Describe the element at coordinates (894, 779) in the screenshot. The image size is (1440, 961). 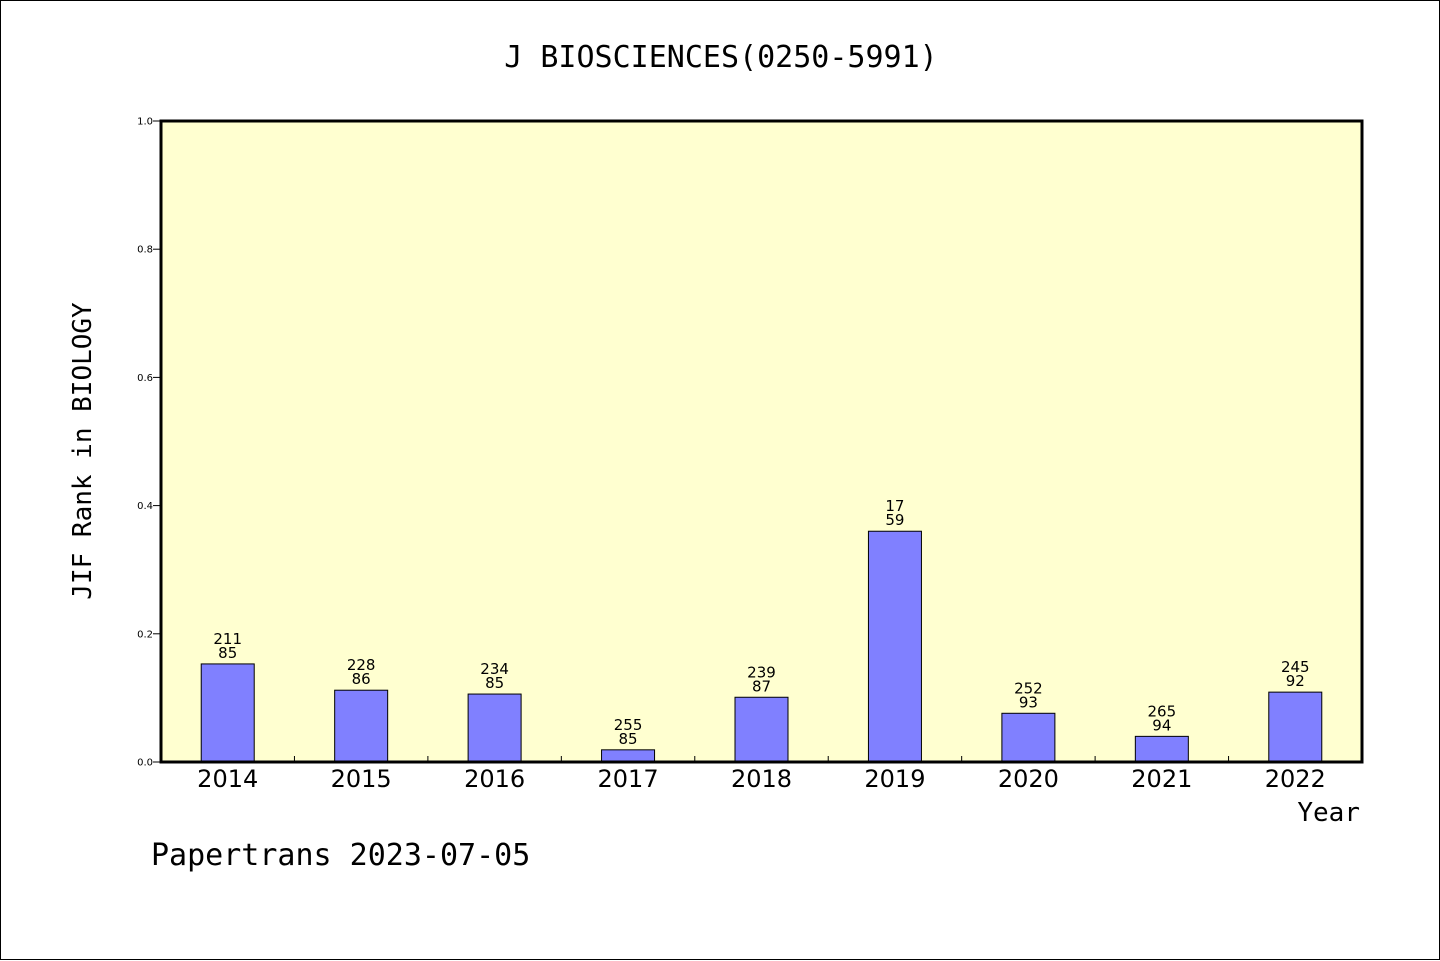
I see `x-tick-label: 2019` at that location.